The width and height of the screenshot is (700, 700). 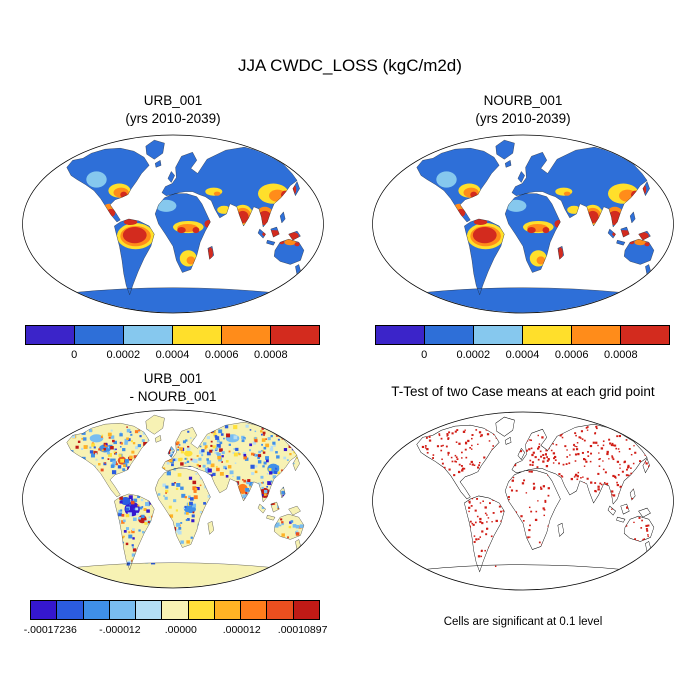 I want to click on panel-title-urb: URB_001 (yrs 2010-2039), so click(x=173, y=109).